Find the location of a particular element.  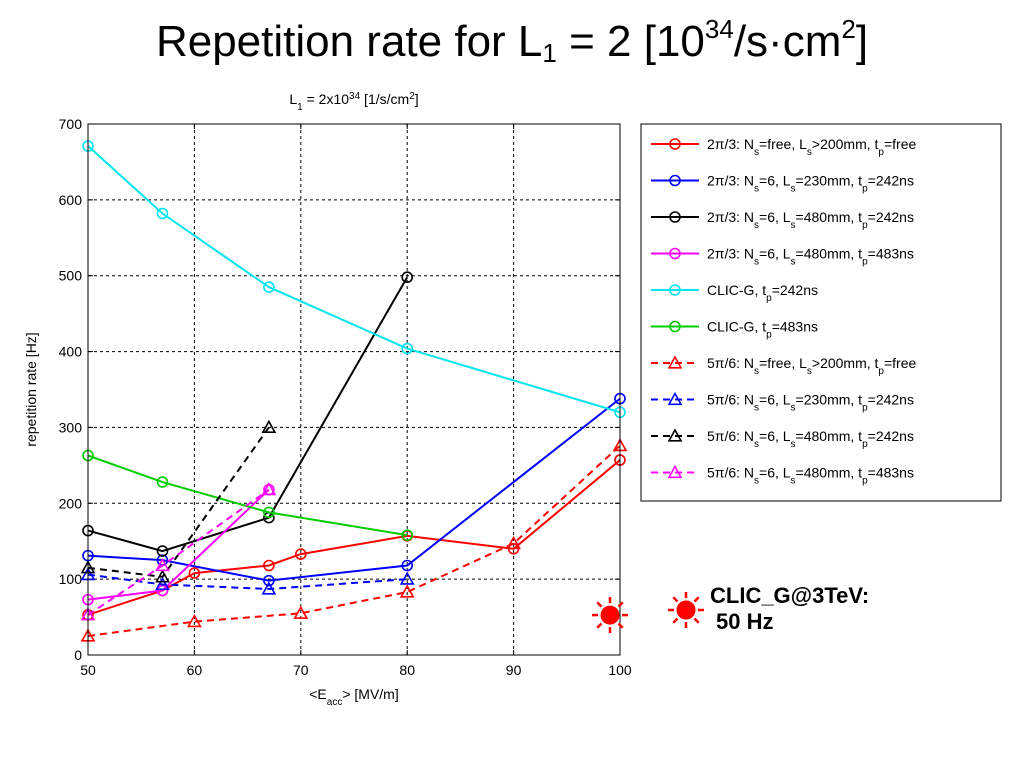

y-tick-label: 600 is located at coordinates (71, 200).